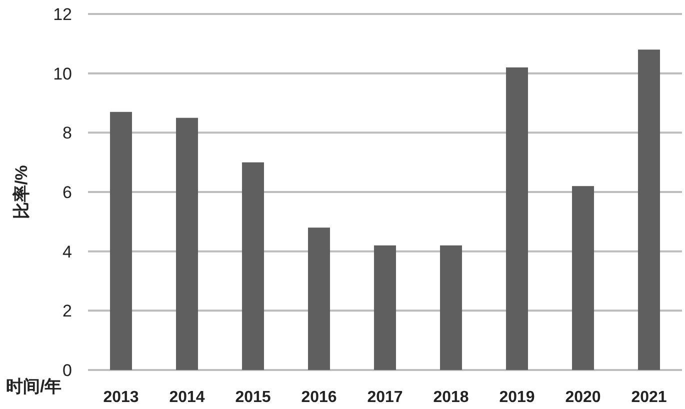 This screenshot has height=409, width=685. Describe the element at coordinates (67, 311) in the screenshot. I see `y-tick-label: 2` at that location.